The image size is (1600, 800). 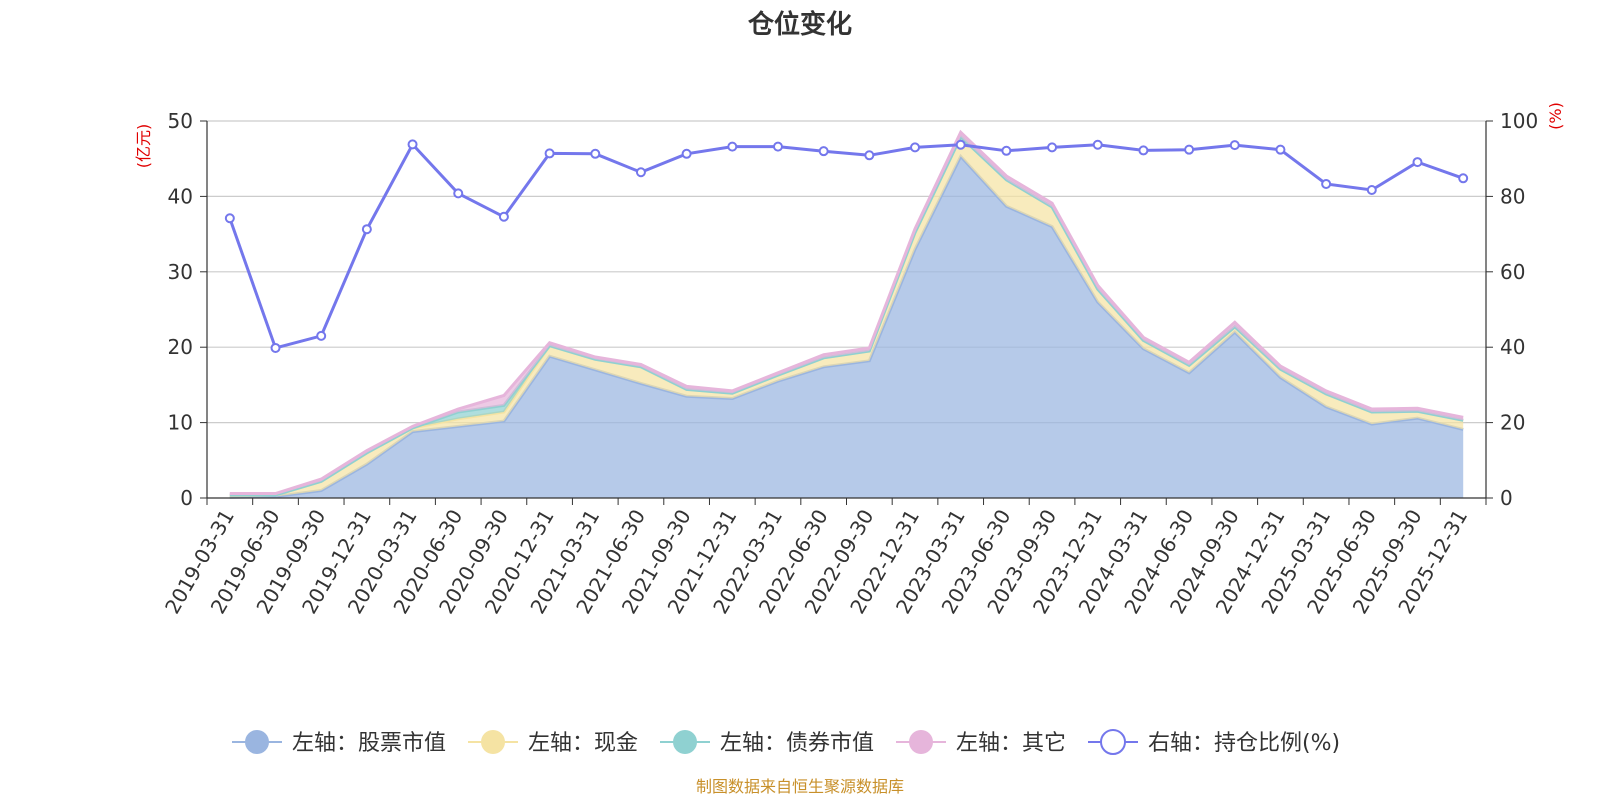 What do you see at coordinates (1512, 196) in the screenshot?
I see `right-axis-tick-label: 80` at bounding box center [1512, 196].